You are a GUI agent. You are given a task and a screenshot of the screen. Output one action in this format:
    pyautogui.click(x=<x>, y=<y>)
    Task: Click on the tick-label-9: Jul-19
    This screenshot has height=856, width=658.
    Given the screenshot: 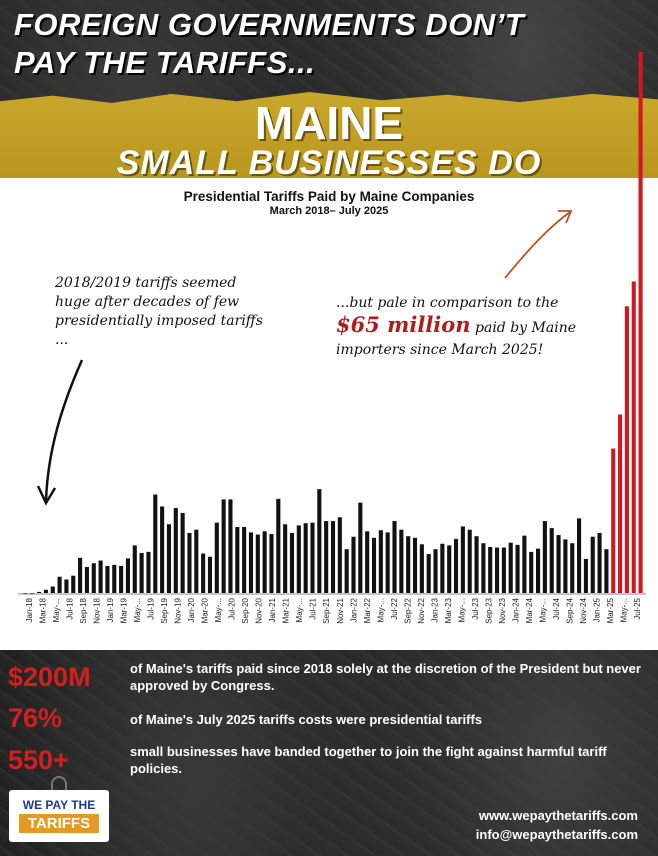 What is the action you would take?
    pyautogui.click(x=150, y=608)
    